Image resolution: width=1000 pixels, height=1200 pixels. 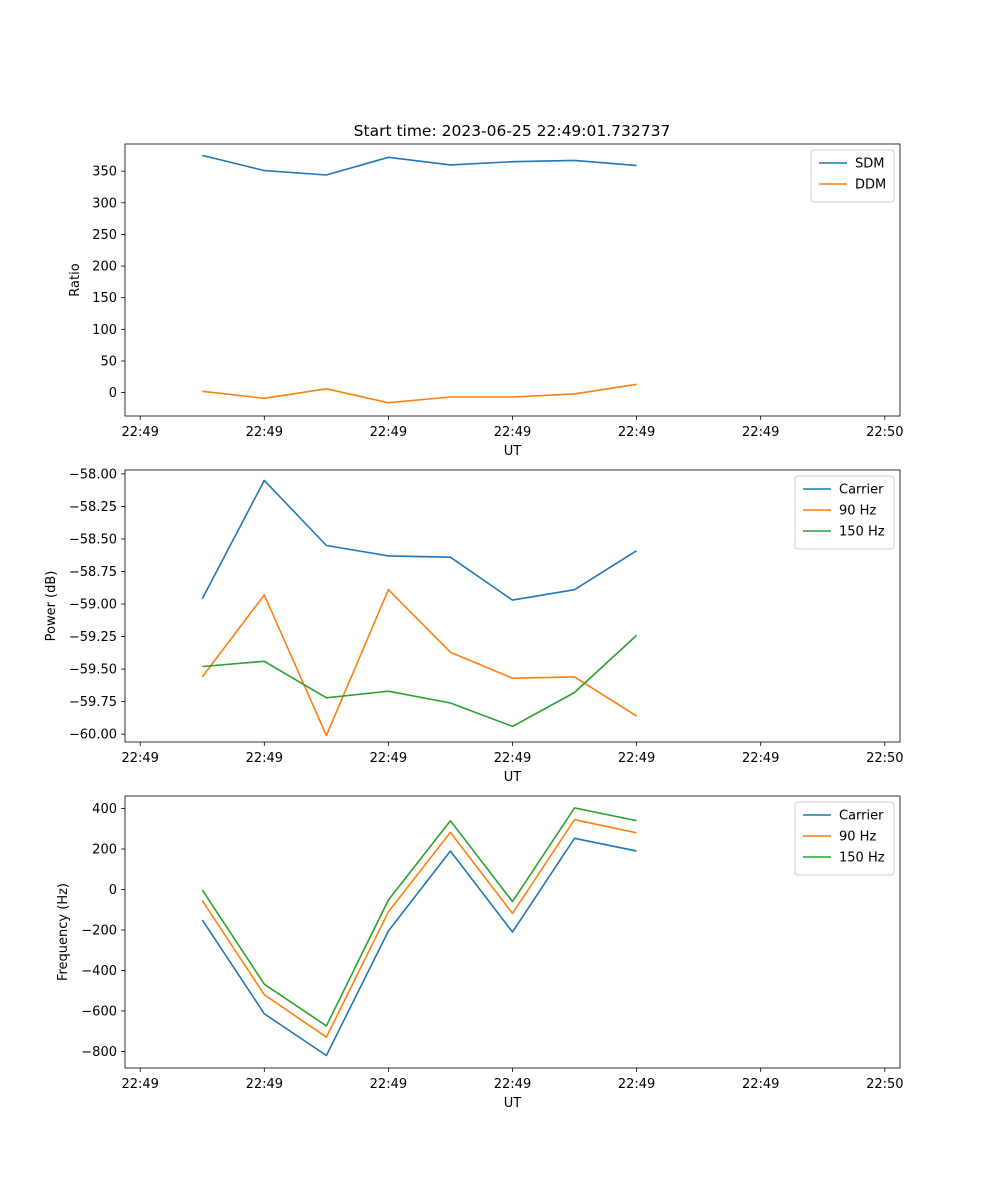 What do you see at coordinates (93, 605) in the screenshot?
I see `y-tick-label: −59.00` at bounding box center [93, 605].